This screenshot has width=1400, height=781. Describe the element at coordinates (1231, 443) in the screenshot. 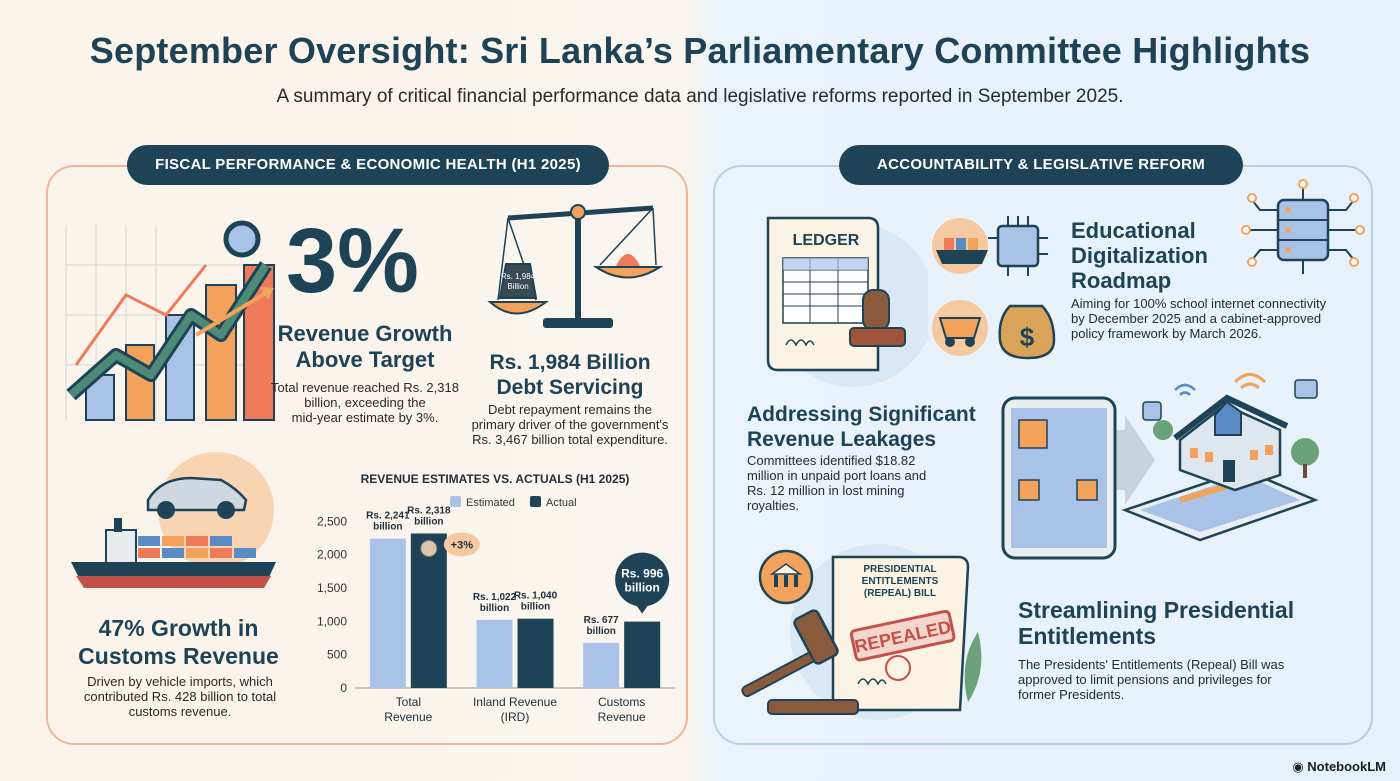

I see `school-icon` at that location.